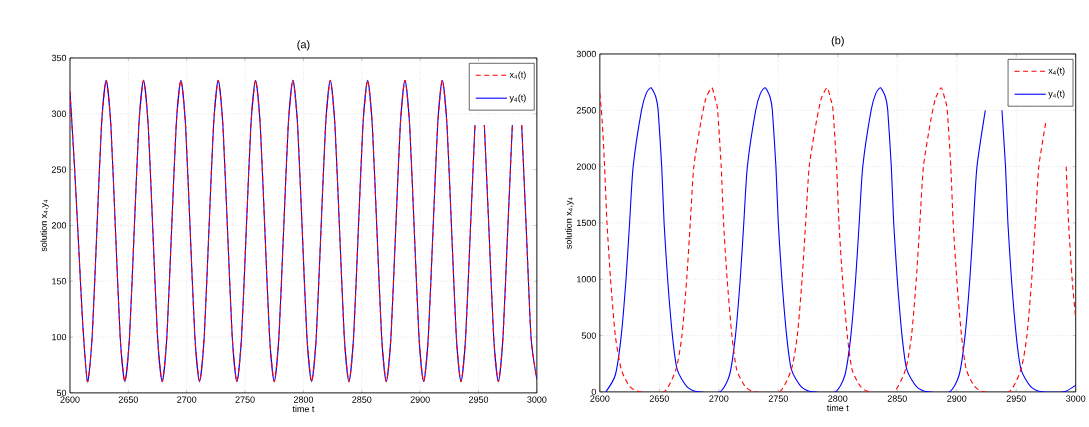  What do you see at coordinates (59, 58) in the screenshot?
I see `y-tick-label: 350` at bounding box center [59, 58].